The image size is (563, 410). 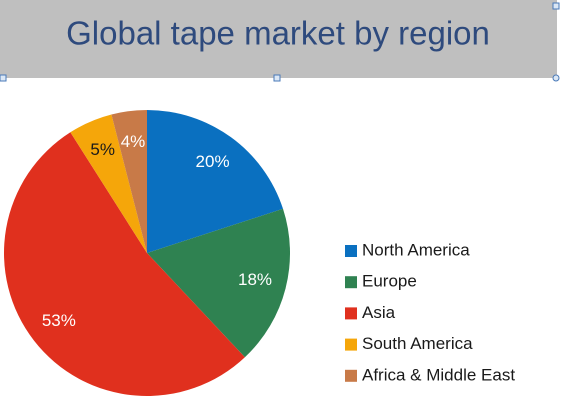 What do you see at coordinates (379, 312) in the screenshot?
I see `legend-label: Asia` at bounding box center [379, 312].